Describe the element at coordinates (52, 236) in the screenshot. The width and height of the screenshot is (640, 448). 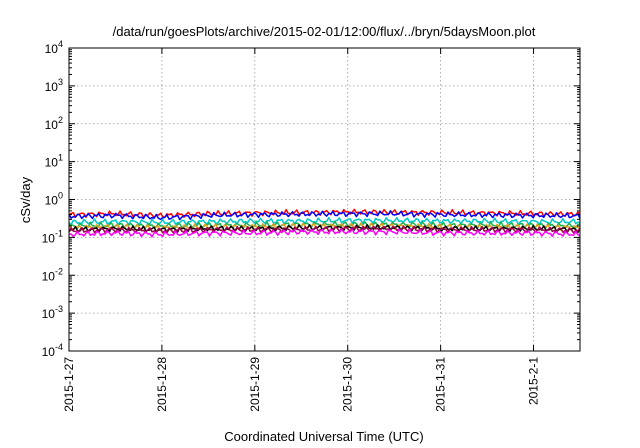
I see `y-tick-label: 10⁻¹` at that location.